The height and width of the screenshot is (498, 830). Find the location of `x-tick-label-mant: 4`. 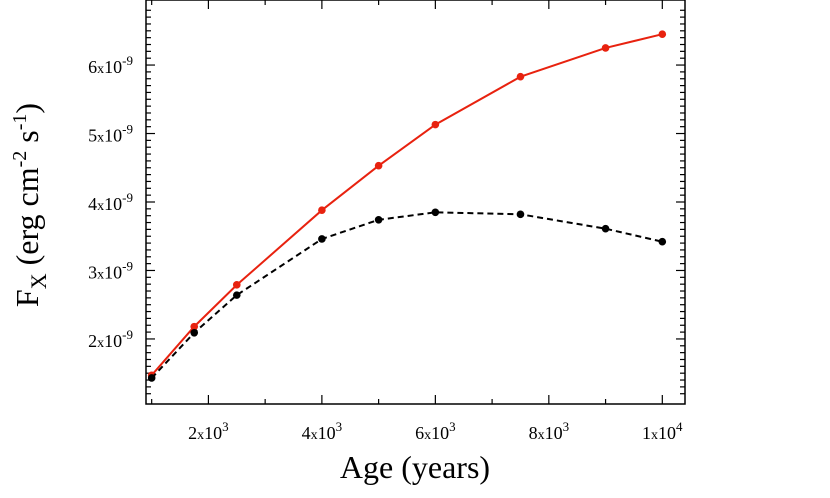

x-tick-label-mant: 4 is located at coordinates (306, 433).